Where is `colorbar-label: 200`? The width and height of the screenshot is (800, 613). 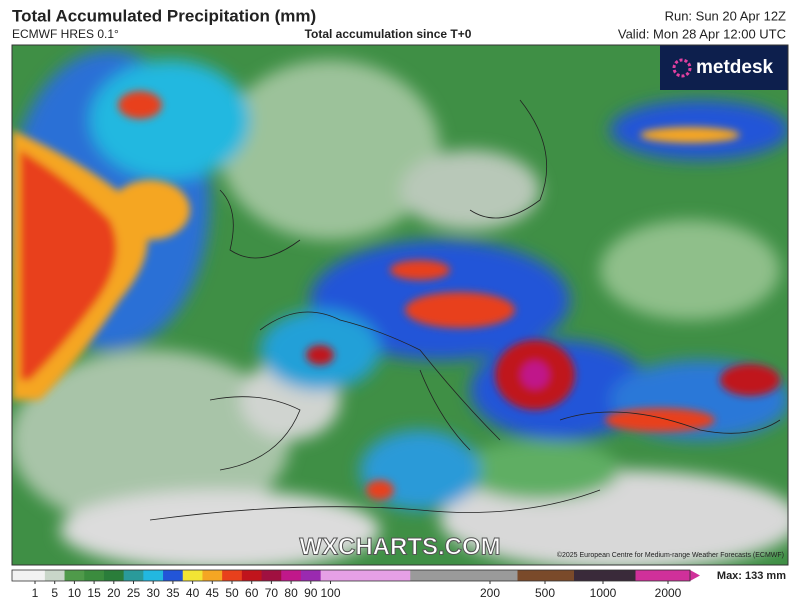
colorbar-label: 200 is located at coordinates (490, 593).